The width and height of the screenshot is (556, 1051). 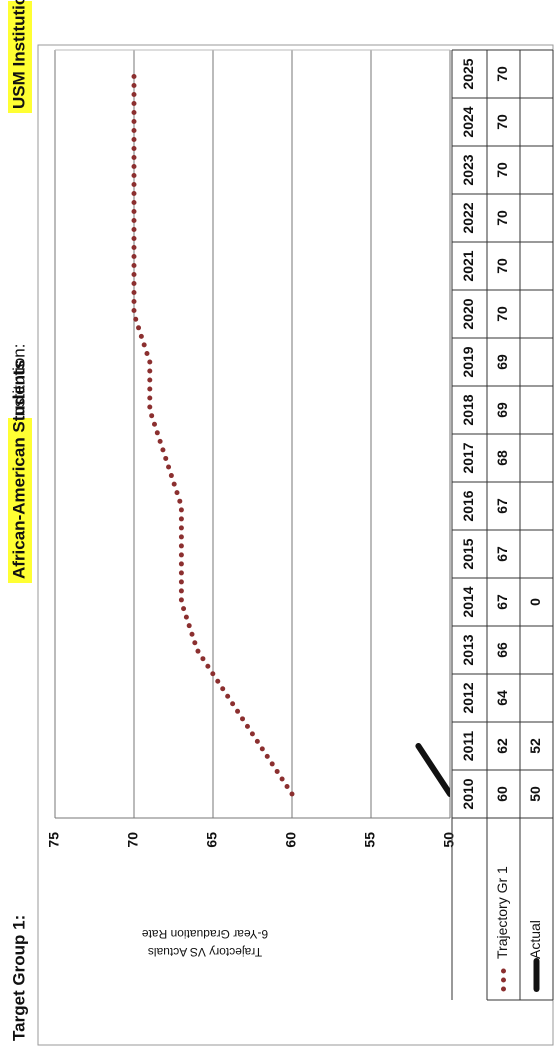 What do you see at coordinates (468, 265) in the screenshot?
I see `x-tick-label: 2021` at bounding box center [468, 265].